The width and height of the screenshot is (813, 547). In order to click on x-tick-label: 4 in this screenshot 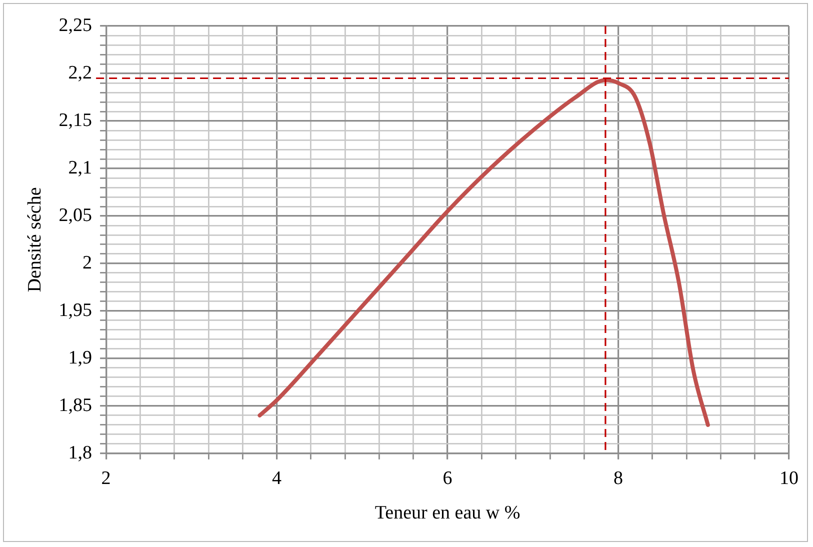, I will do `click(277, 478)`.